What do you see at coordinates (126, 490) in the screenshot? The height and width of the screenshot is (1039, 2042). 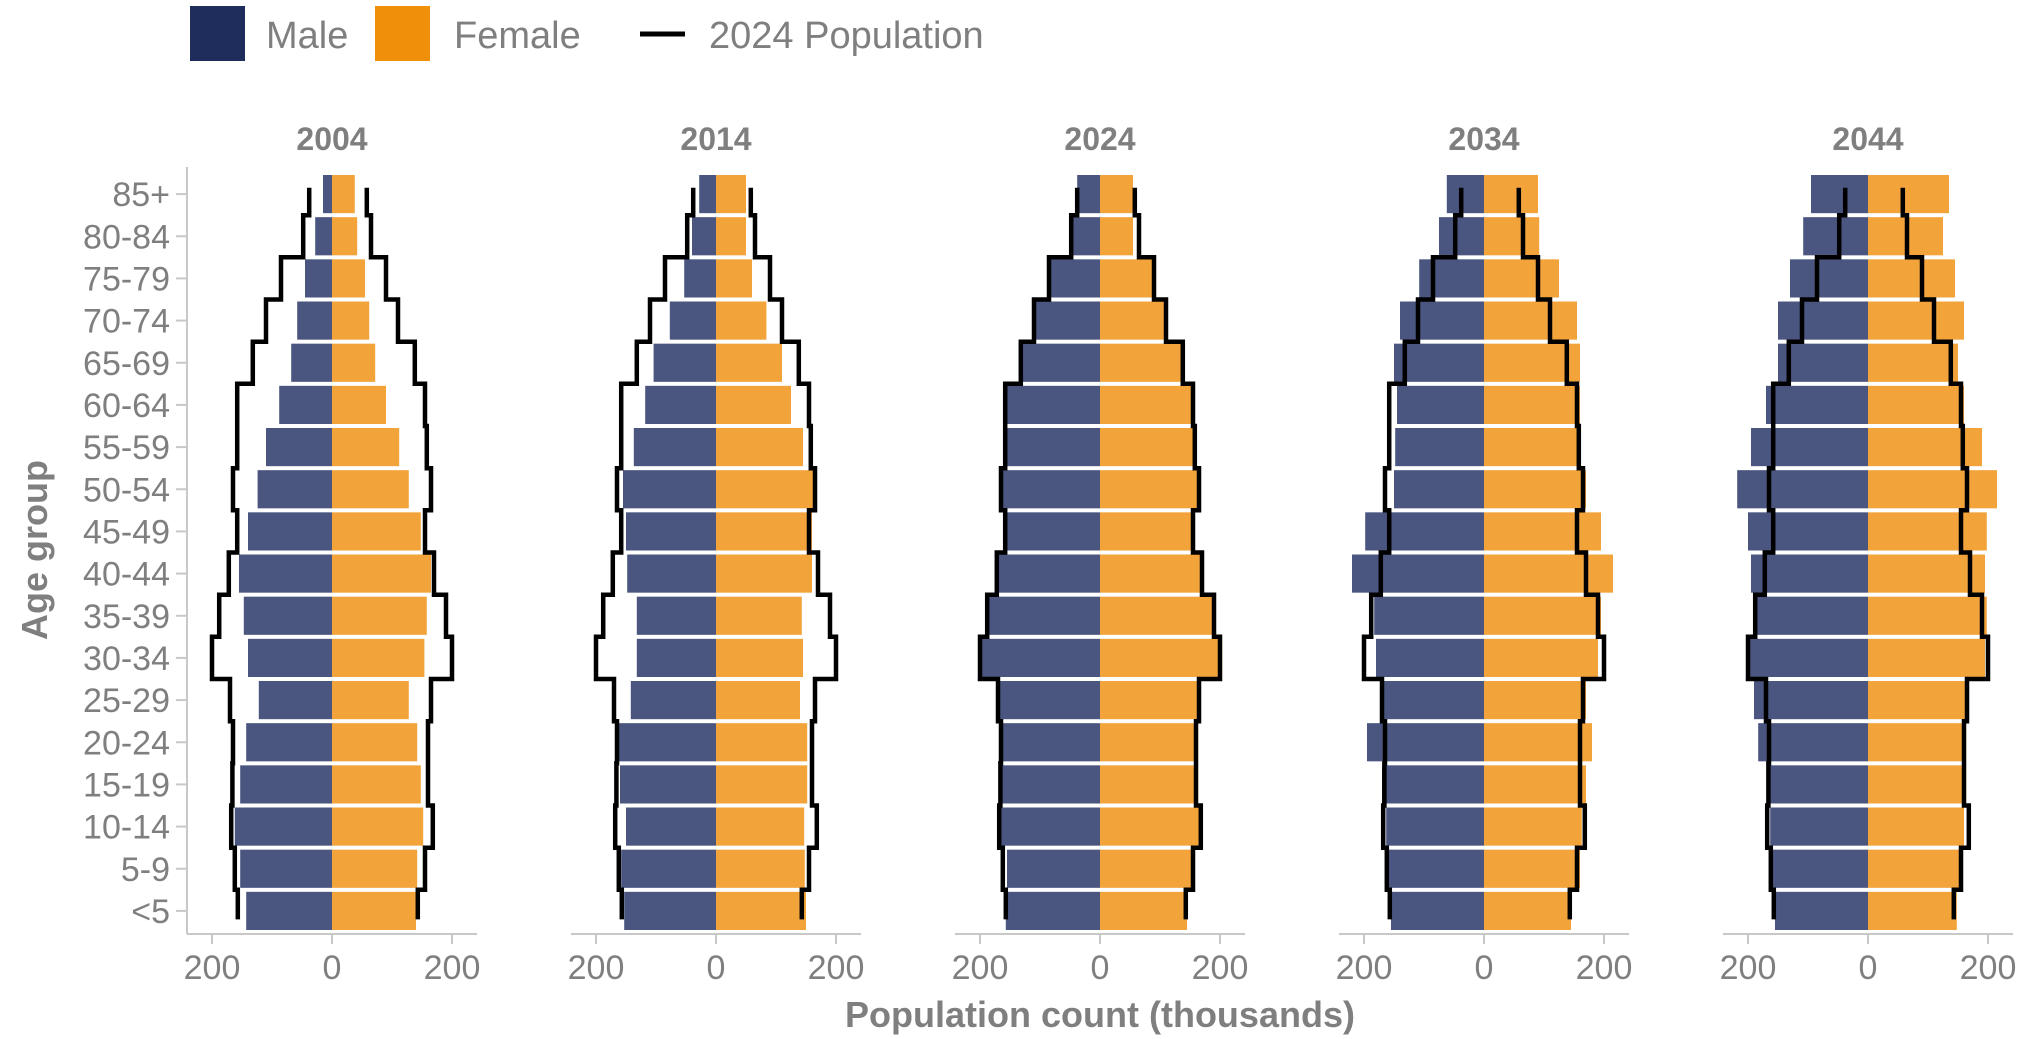 I see `age-tick-label: 50-54` at bounding box center [126, 490].